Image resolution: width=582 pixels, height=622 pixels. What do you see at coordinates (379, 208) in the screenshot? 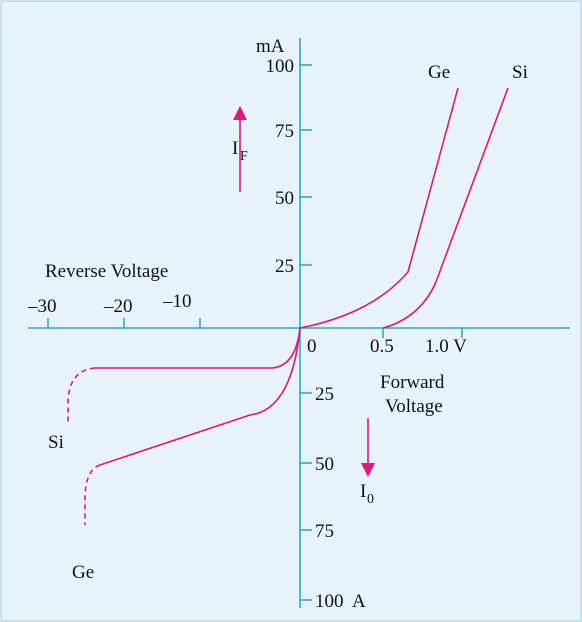
I see `ge-forward-curve` at bounding box center [379, 208].